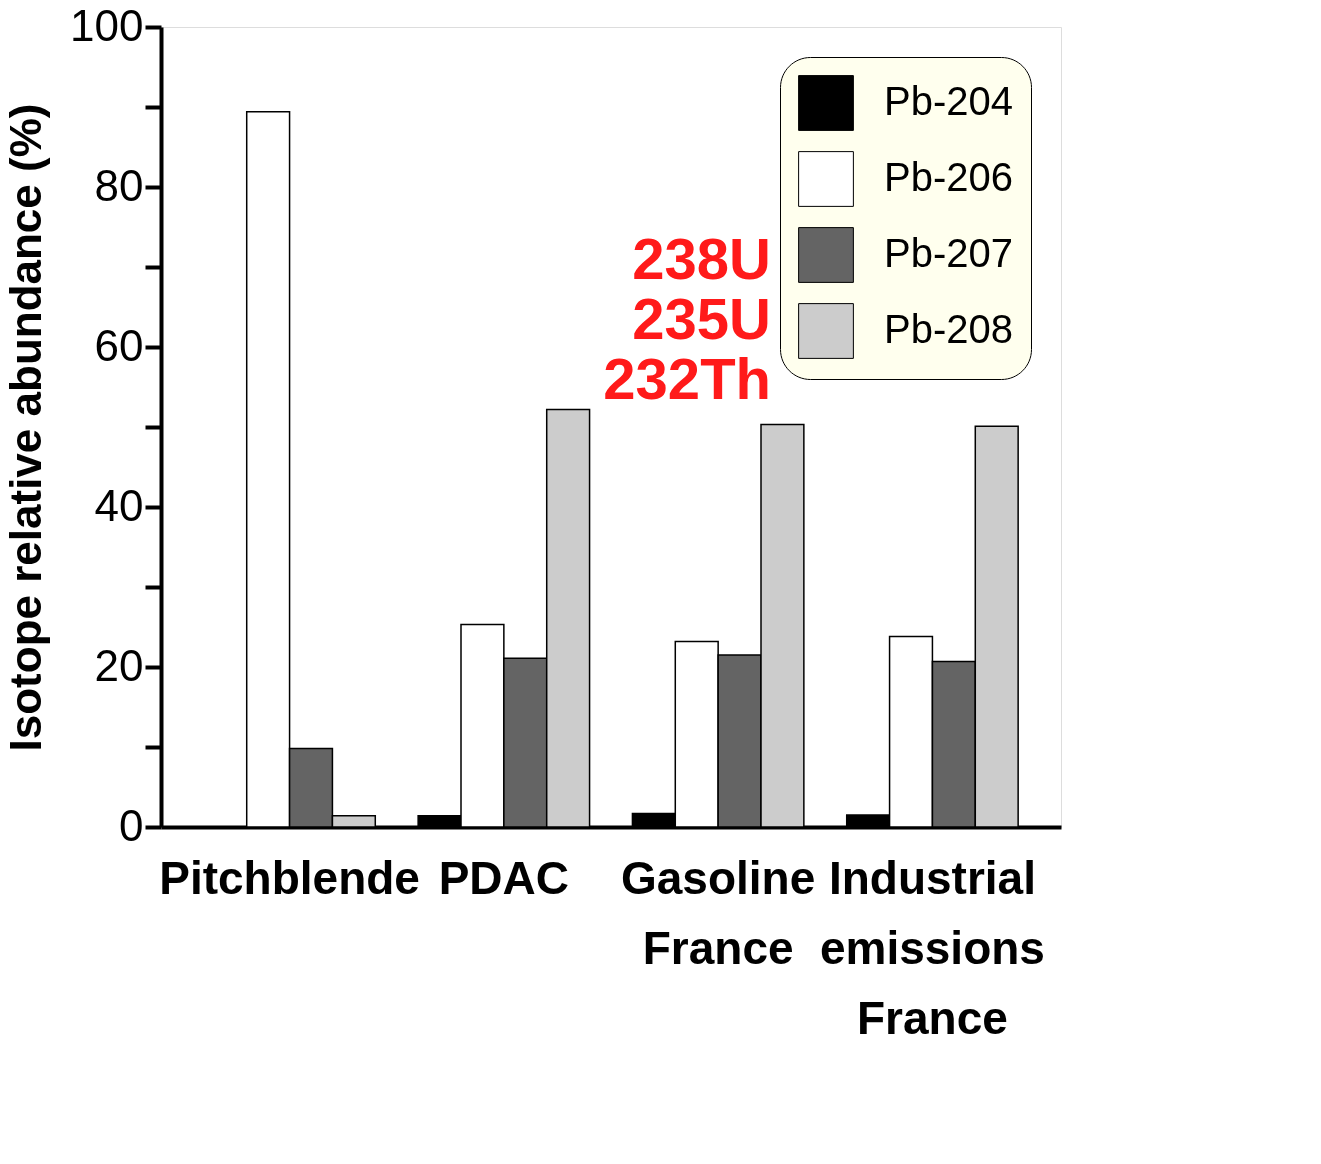 Image resolution: width=1321 pixels, height=1164 pixels. What do you see at coordinates (26, 427) in the screenshot?
I see `y-axis-title: Isotope relative abundance (%)` at bounding box center [26, 427].